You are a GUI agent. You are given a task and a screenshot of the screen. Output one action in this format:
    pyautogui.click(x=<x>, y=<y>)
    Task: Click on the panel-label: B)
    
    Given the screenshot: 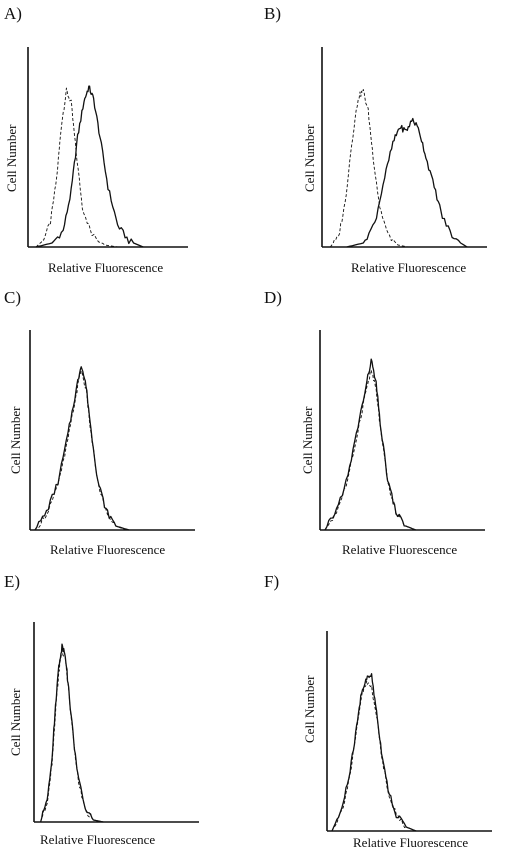 What is the action you would take?
    pyautogui.click(x=272, y=13)
    